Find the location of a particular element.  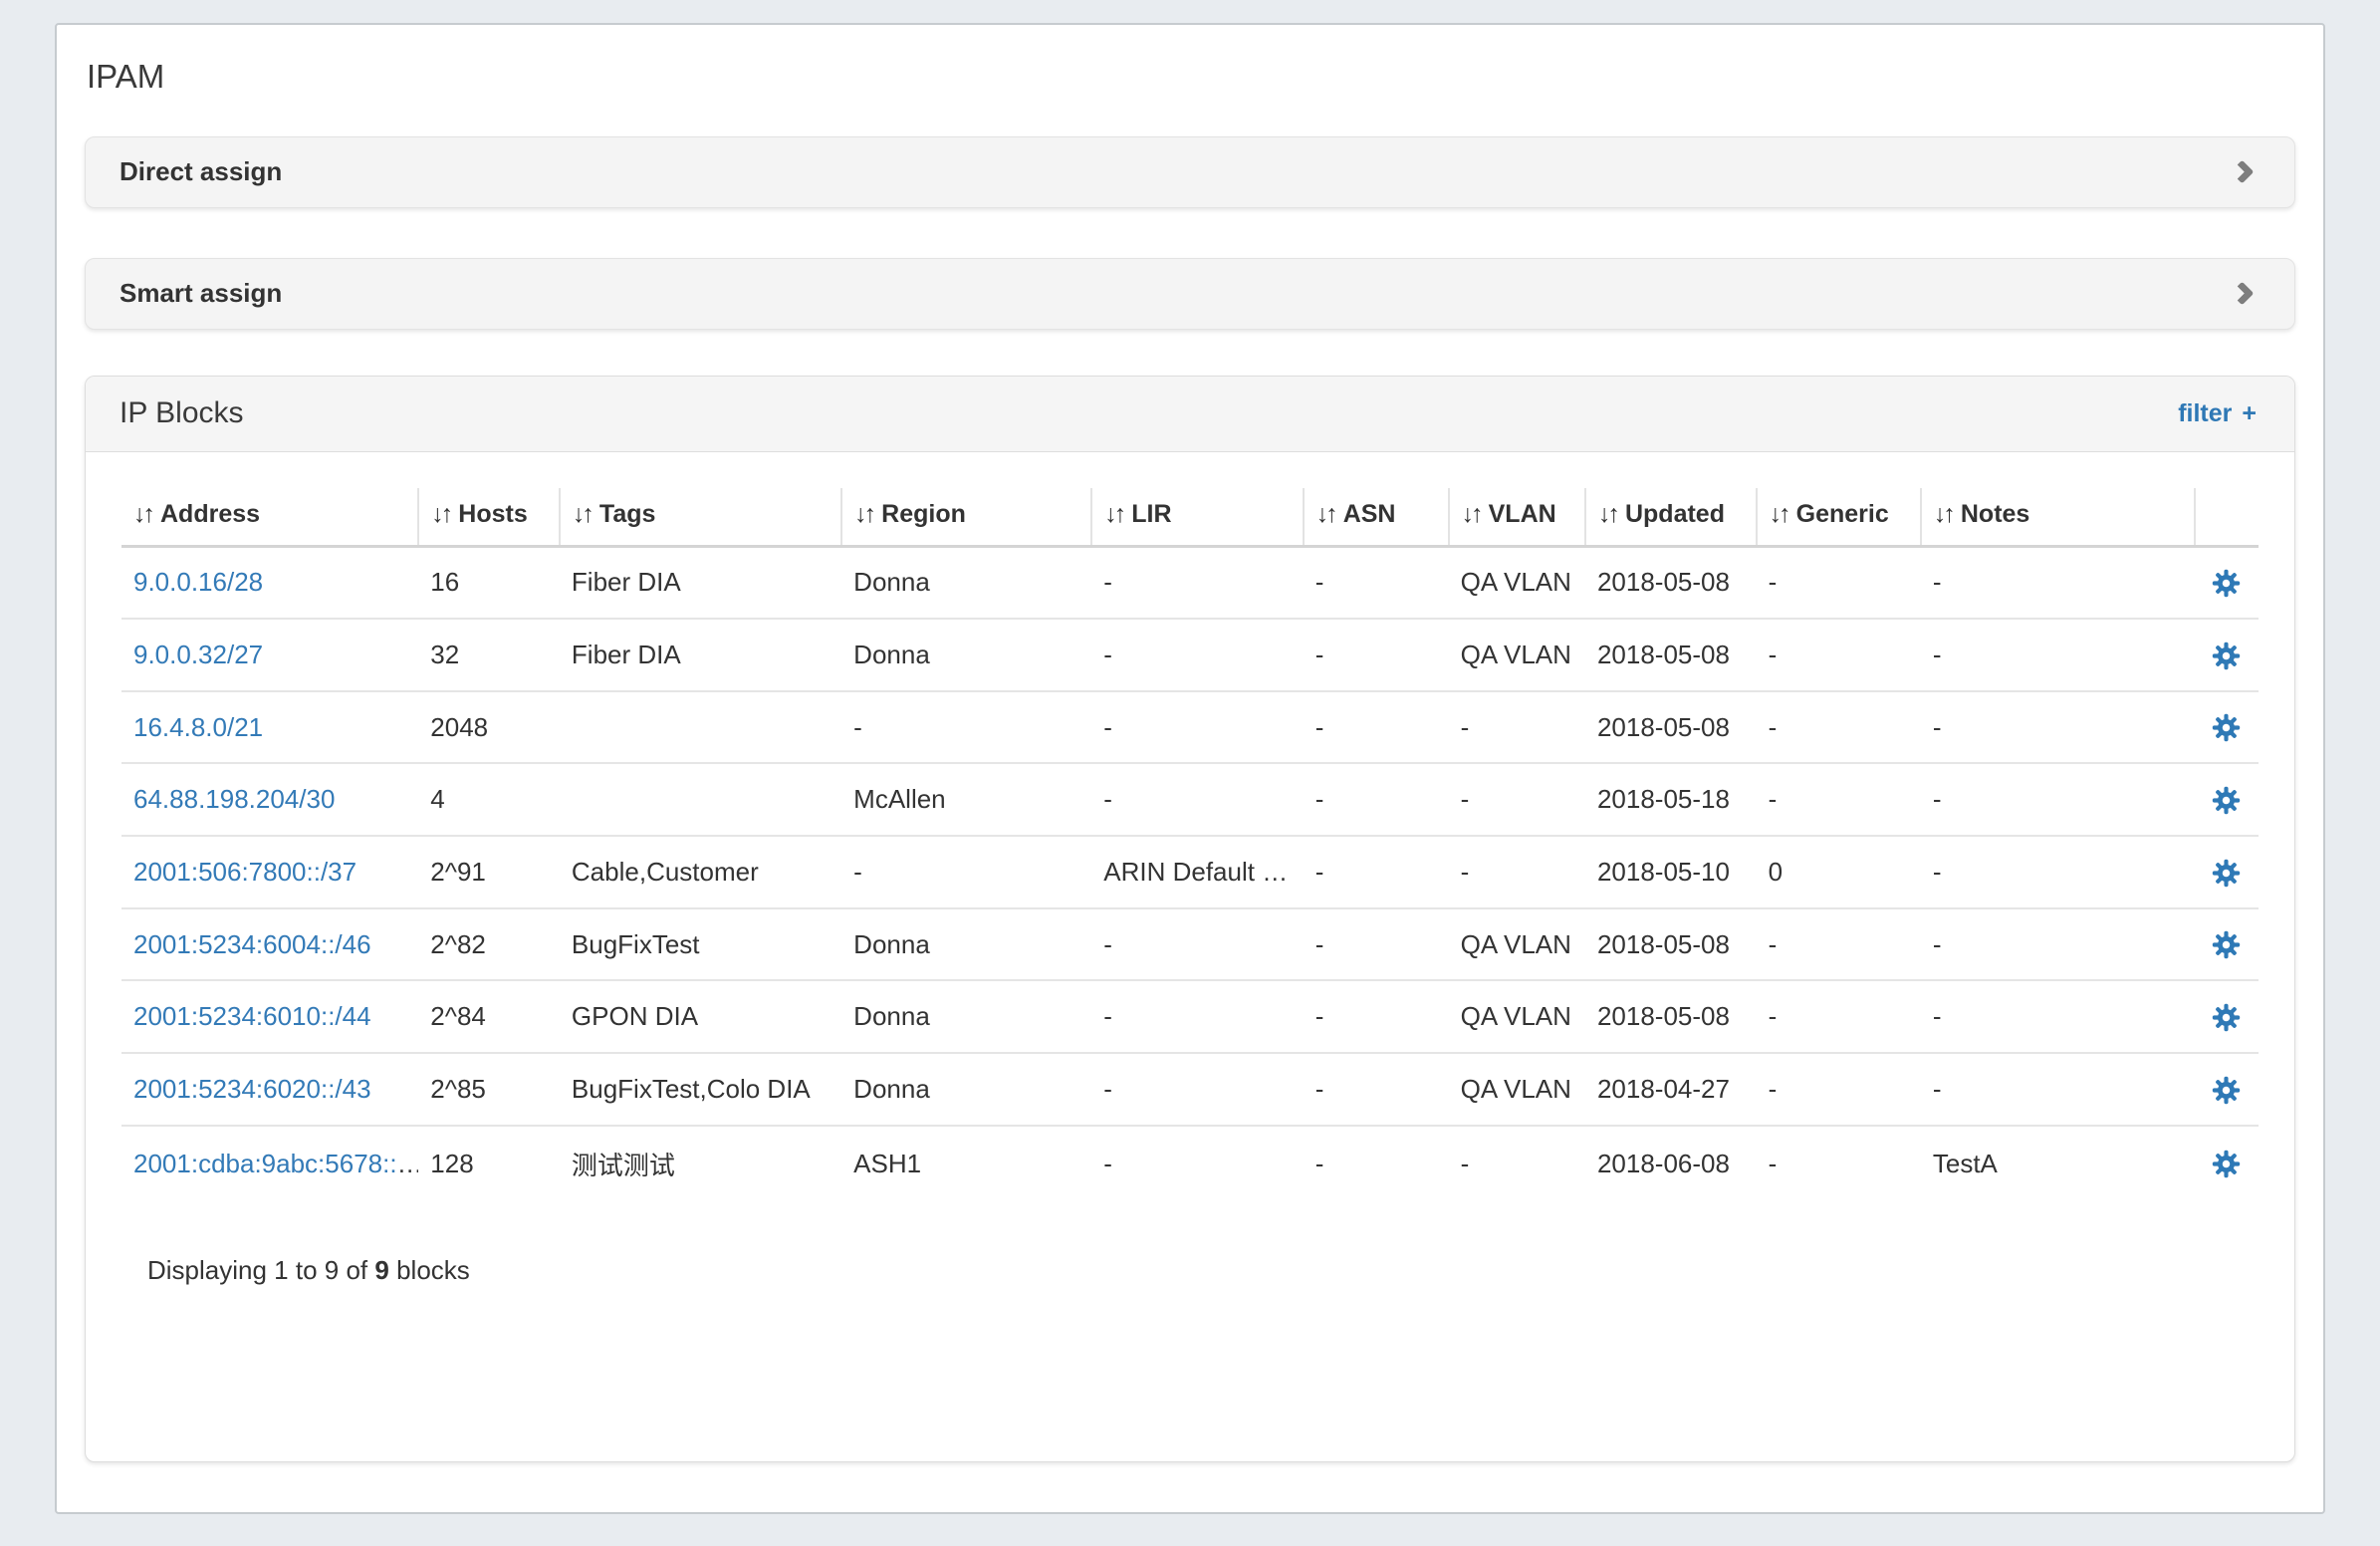

address-link: 64.88.198.204/30 is located at coordinates (234, 799).